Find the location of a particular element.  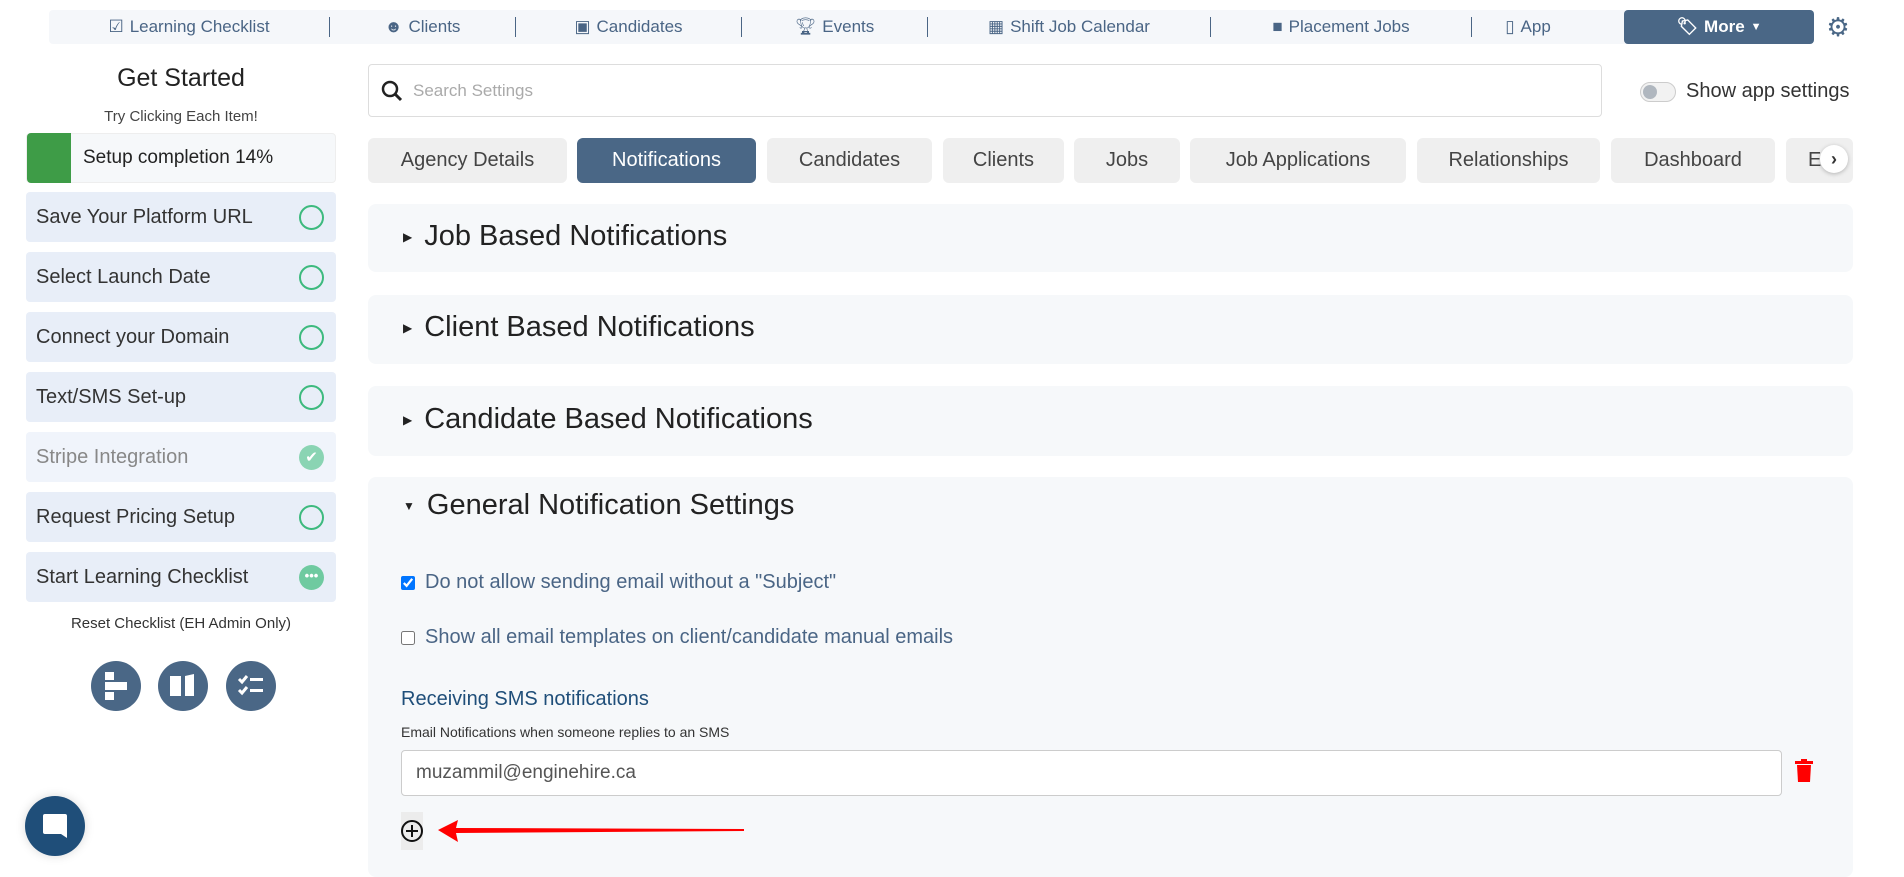

trophy-icon: 🏆︎ is located at coordinates (805, 26).